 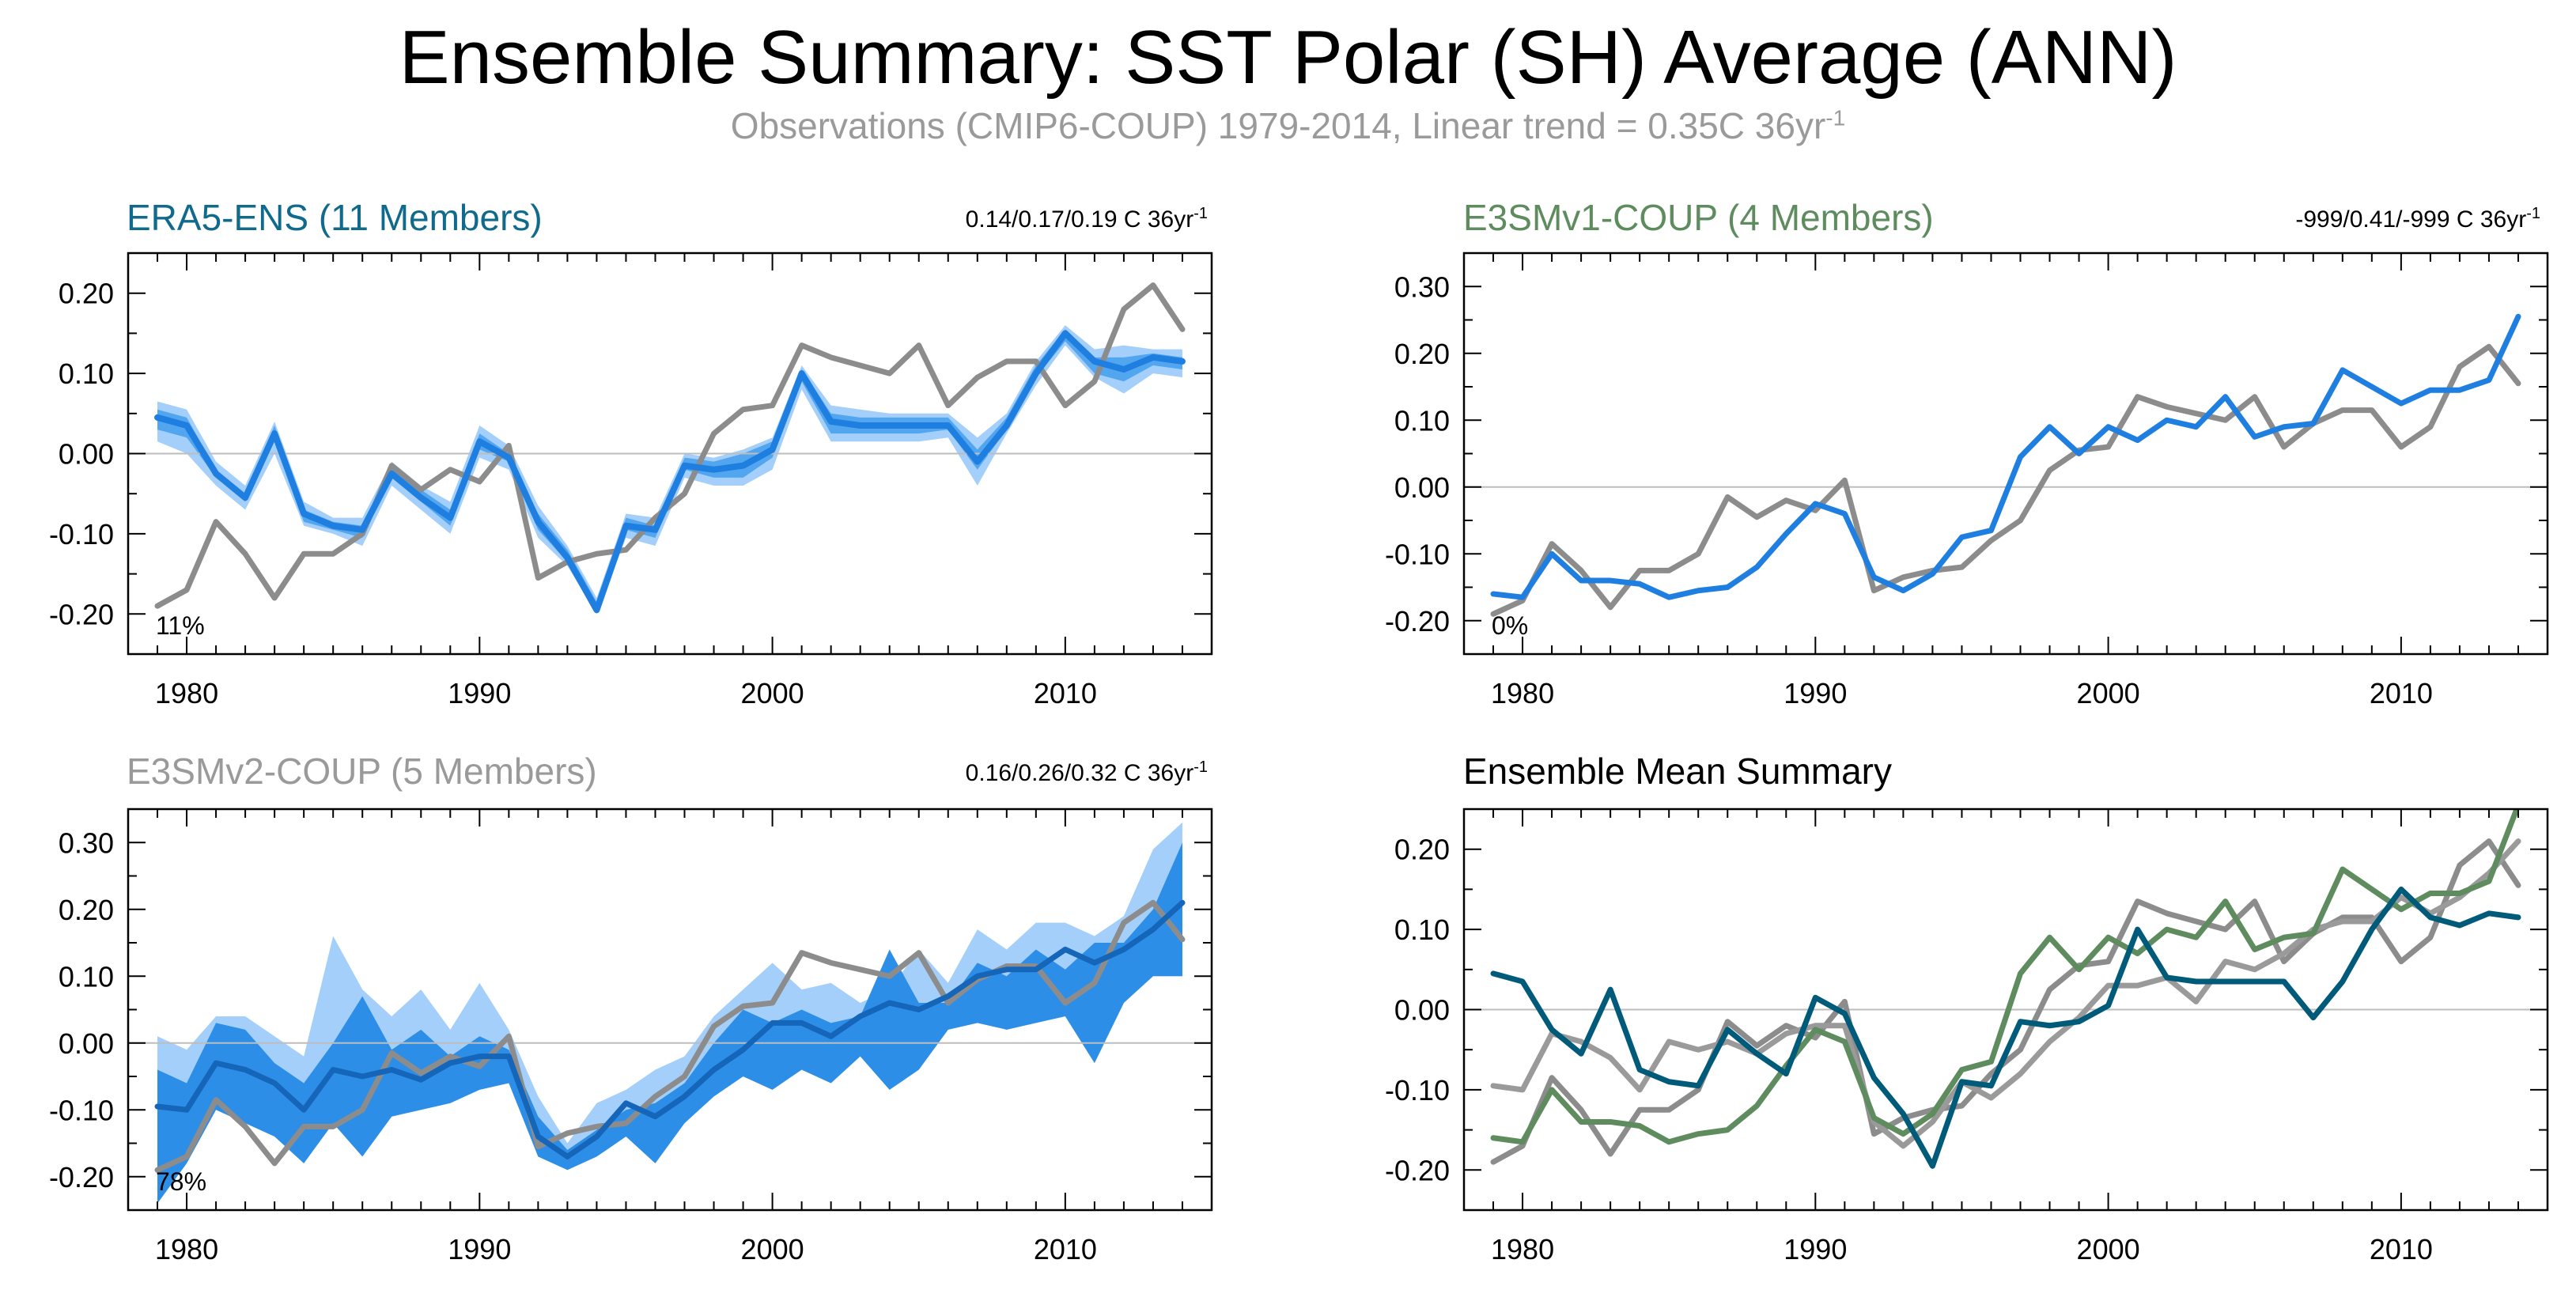 I want to click on panel-title-e3smv1: E3SMv1-COUP (4 Members), so click(x=1699, y=217).